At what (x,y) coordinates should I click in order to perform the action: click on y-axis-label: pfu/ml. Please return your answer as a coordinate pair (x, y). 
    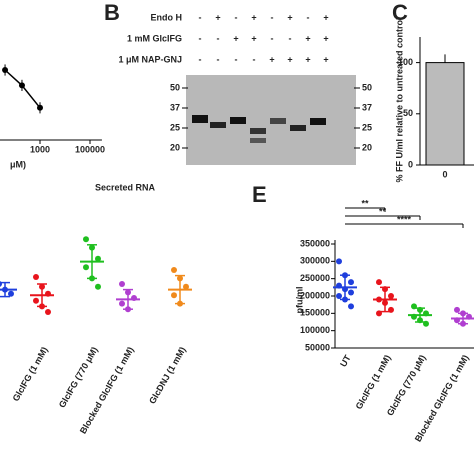
    Looking at the image, I should click on (299, 300).